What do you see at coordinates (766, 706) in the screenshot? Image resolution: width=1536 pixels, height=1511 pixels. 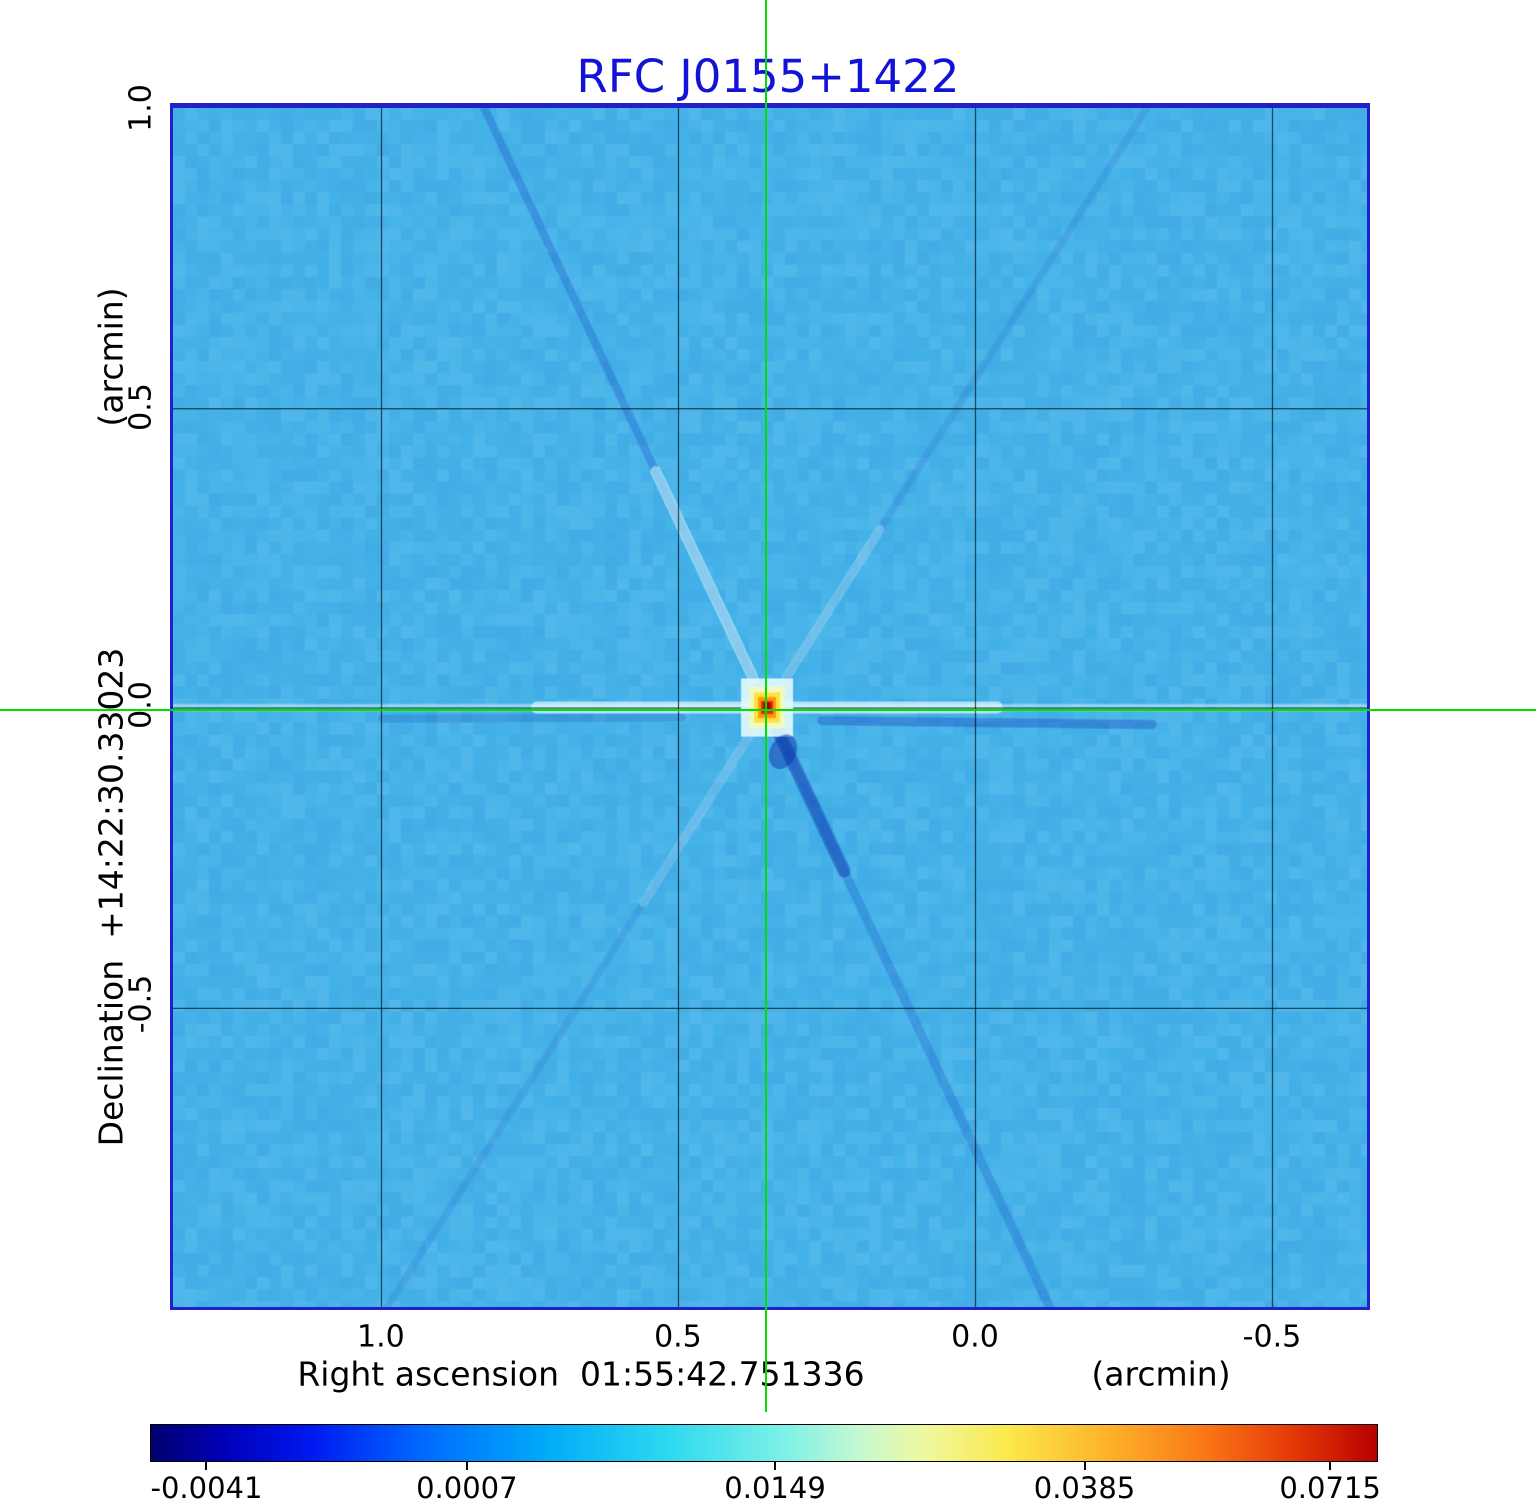 I see `crosshair-vertical-line` at bounding box center [766, 706].